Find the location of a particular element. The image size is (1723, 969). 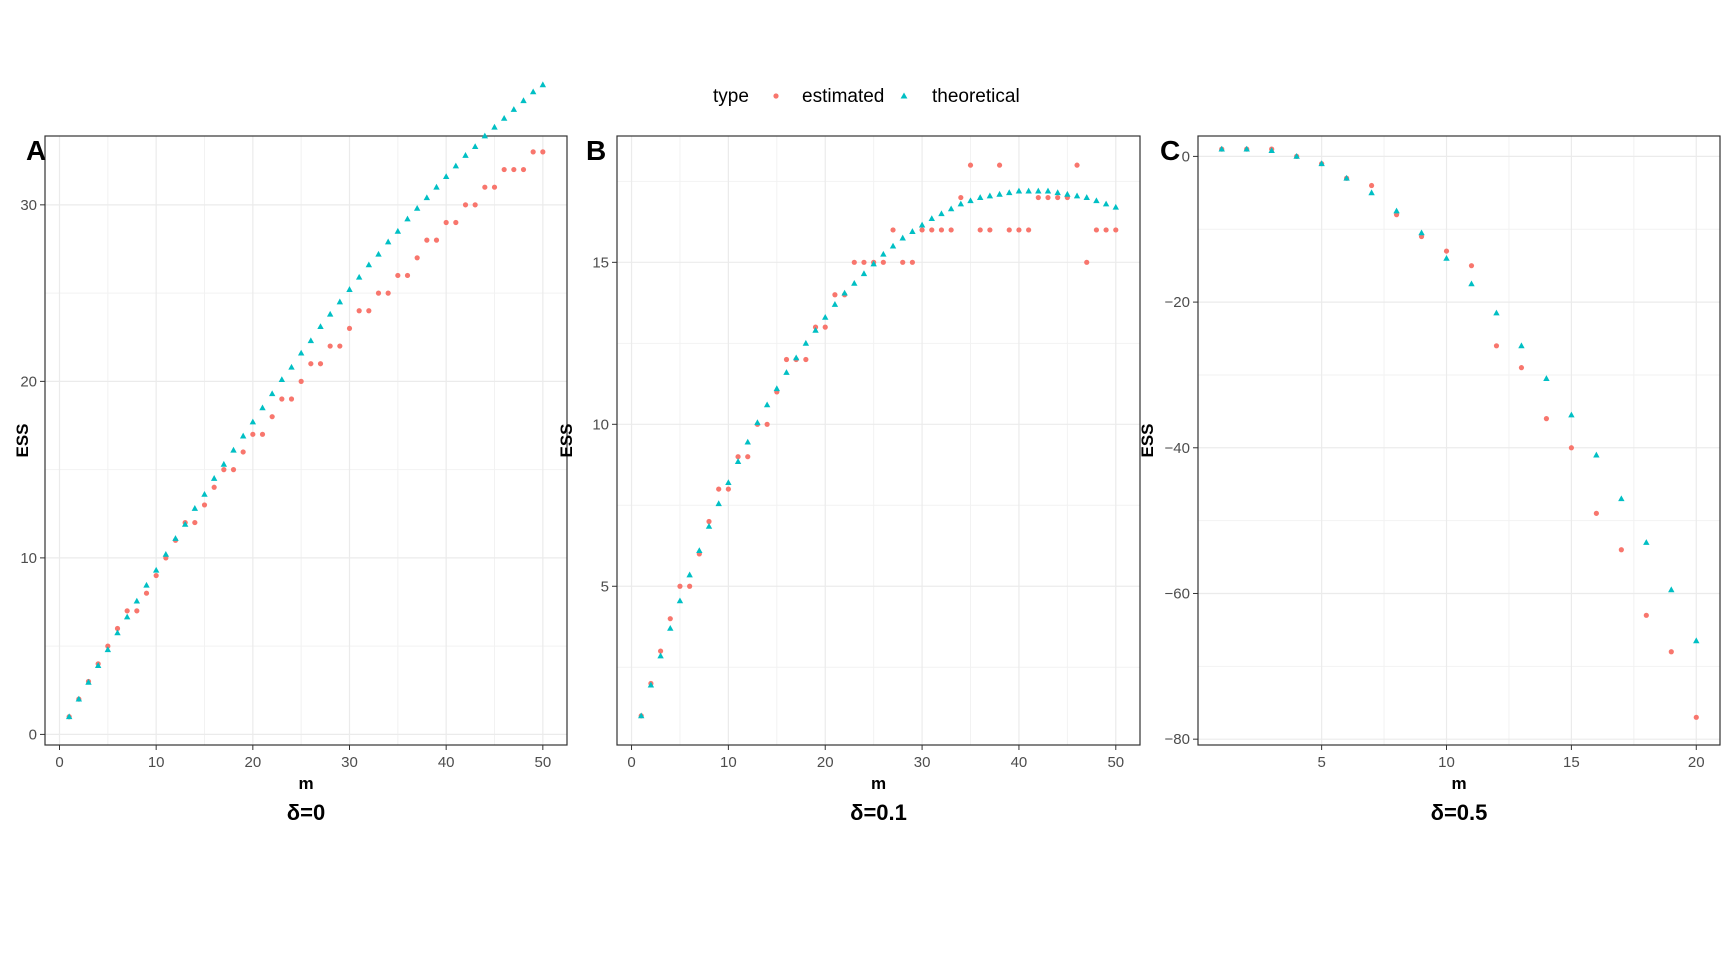

x-tick-label: 30 is located at coordinates (349, 762).